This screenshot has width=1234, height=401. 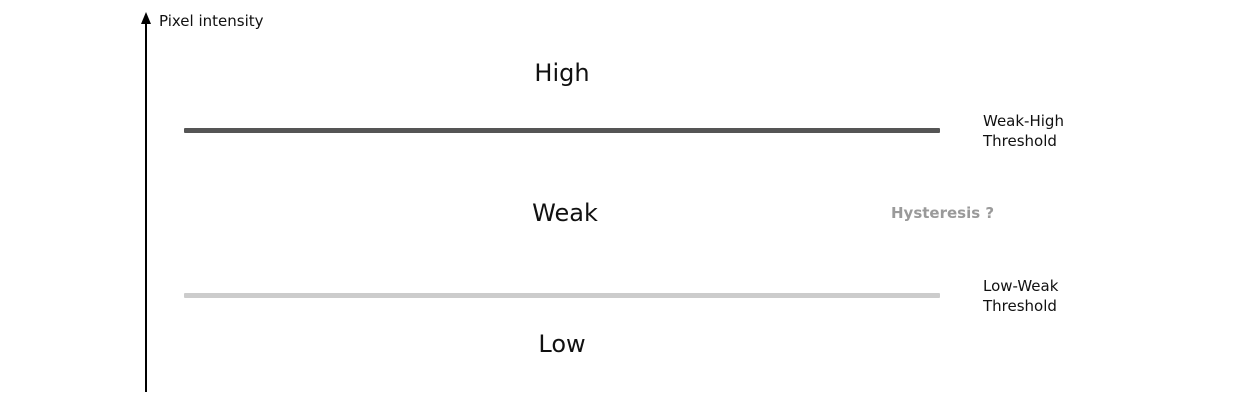 What do you see at coordinates (211, 21) in the screenshot?
I see `axis-label: Pixel intensity` at bounding box center [211, 21].